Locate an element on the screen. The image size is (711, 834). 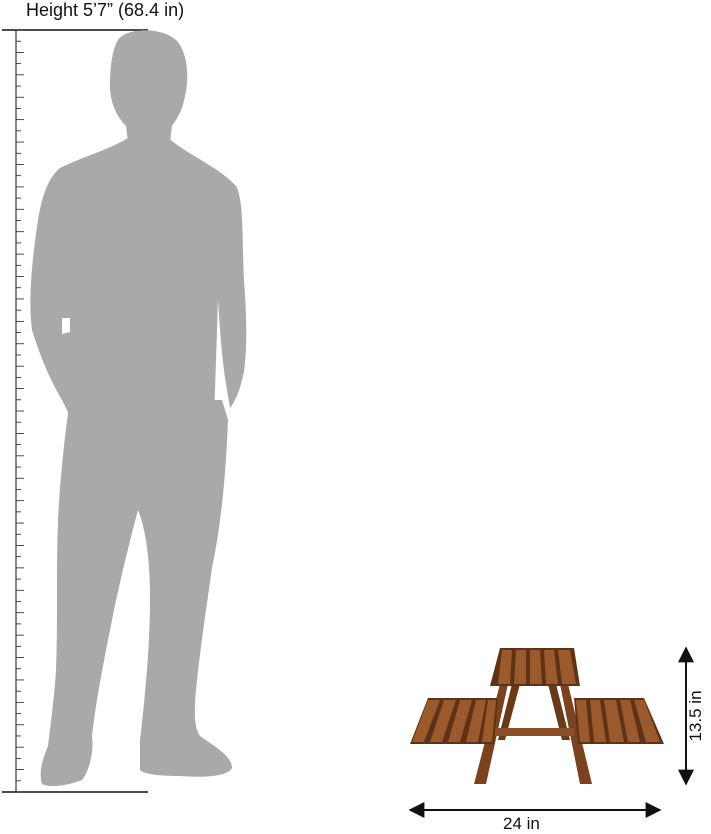
top-shelf is located at coordinates (535, 667).